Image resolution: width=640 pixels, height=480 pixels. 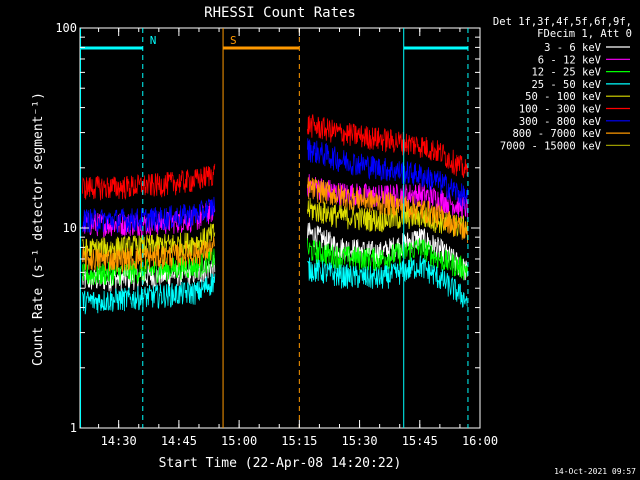 What do you see at coordinates (480, 441) in the screenshot?
I see `x-tick-label-7: 16:00` at bounding box center [480, 441].